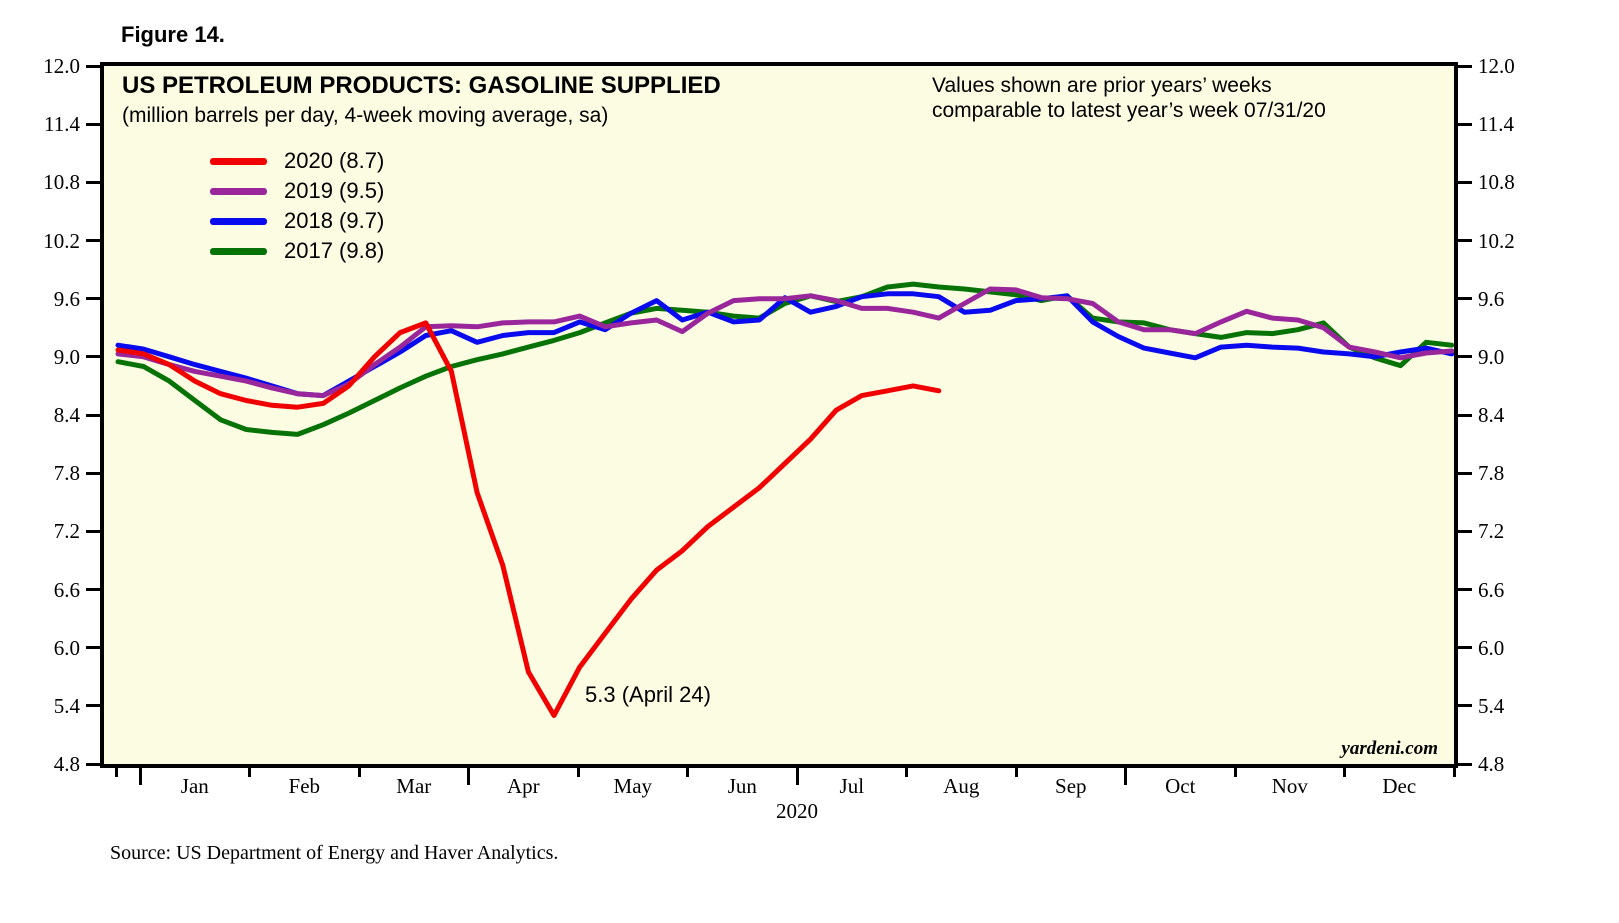  What do you see at coordinates (1071, 786) in the screenshot?
I see `x-tick-label-month: Sep` at bounding box center [1071, 786].